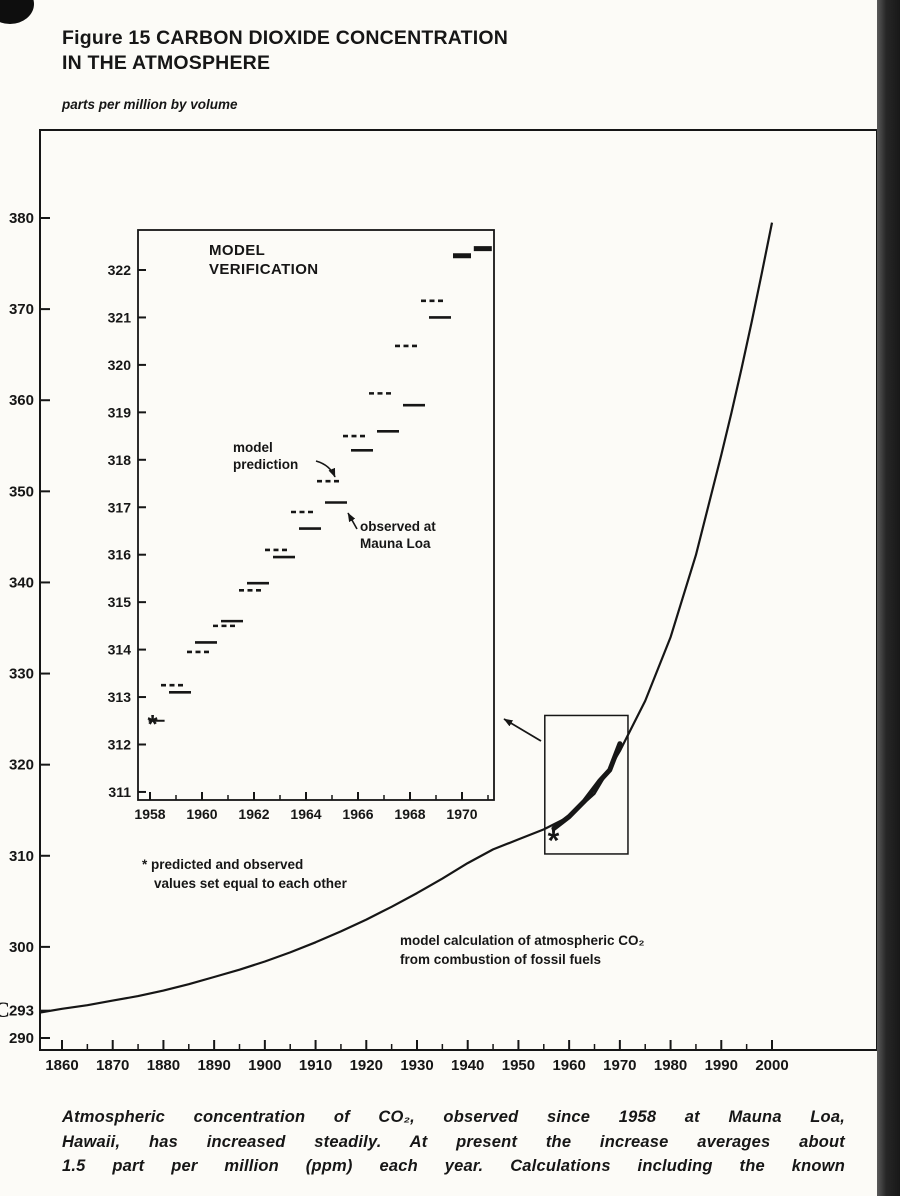 This screenshot has width=900, height=1196. Describe the element at coordinates (120, 317) in the screenshot. I see `inset-y-tick-label: 321` at that location.